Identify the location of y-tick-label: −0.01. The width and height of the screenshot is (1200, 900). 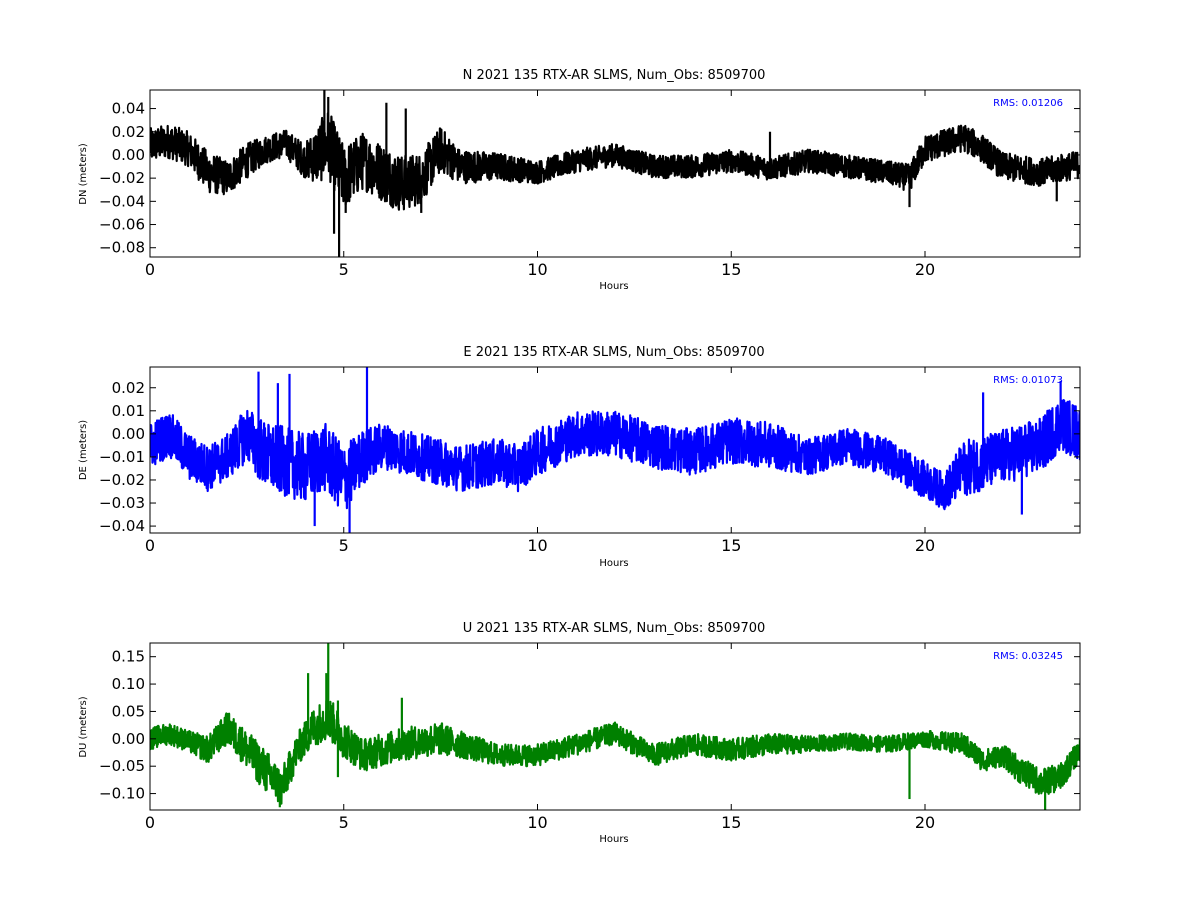
(122, 457).